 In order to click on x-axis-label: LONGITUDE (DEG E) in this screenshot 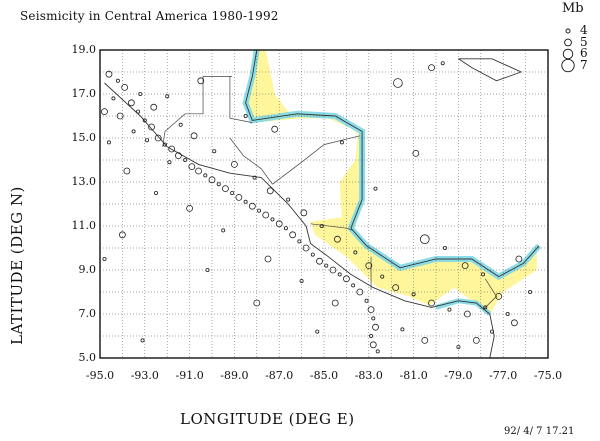, I will do `click(267, 419)`.